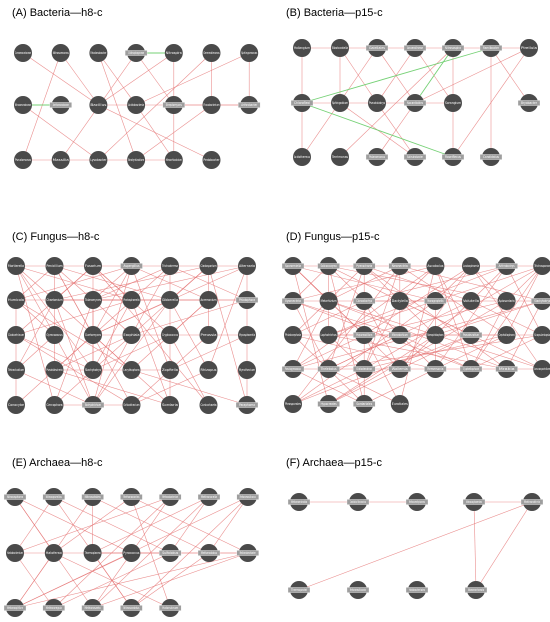 The image size is (550, 622). I want to click on panel-f-node-label-0-2: Methanomethylovorans, so click(417, 502).